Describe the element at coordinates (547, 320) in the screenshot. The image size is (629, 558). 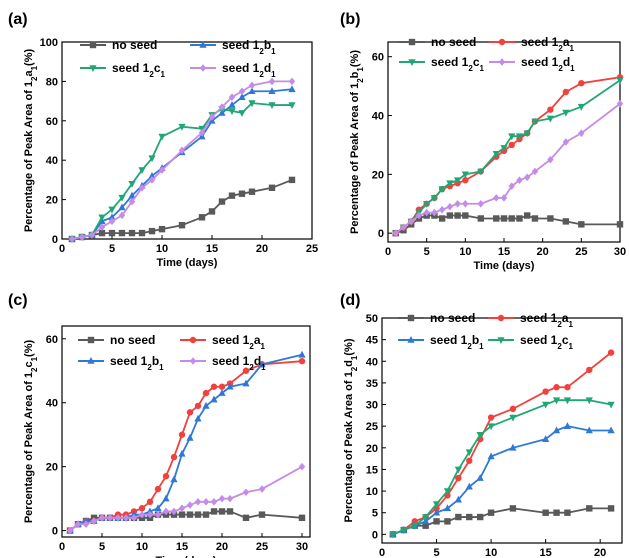
I see `legend-label: seed 12a1` at that location.